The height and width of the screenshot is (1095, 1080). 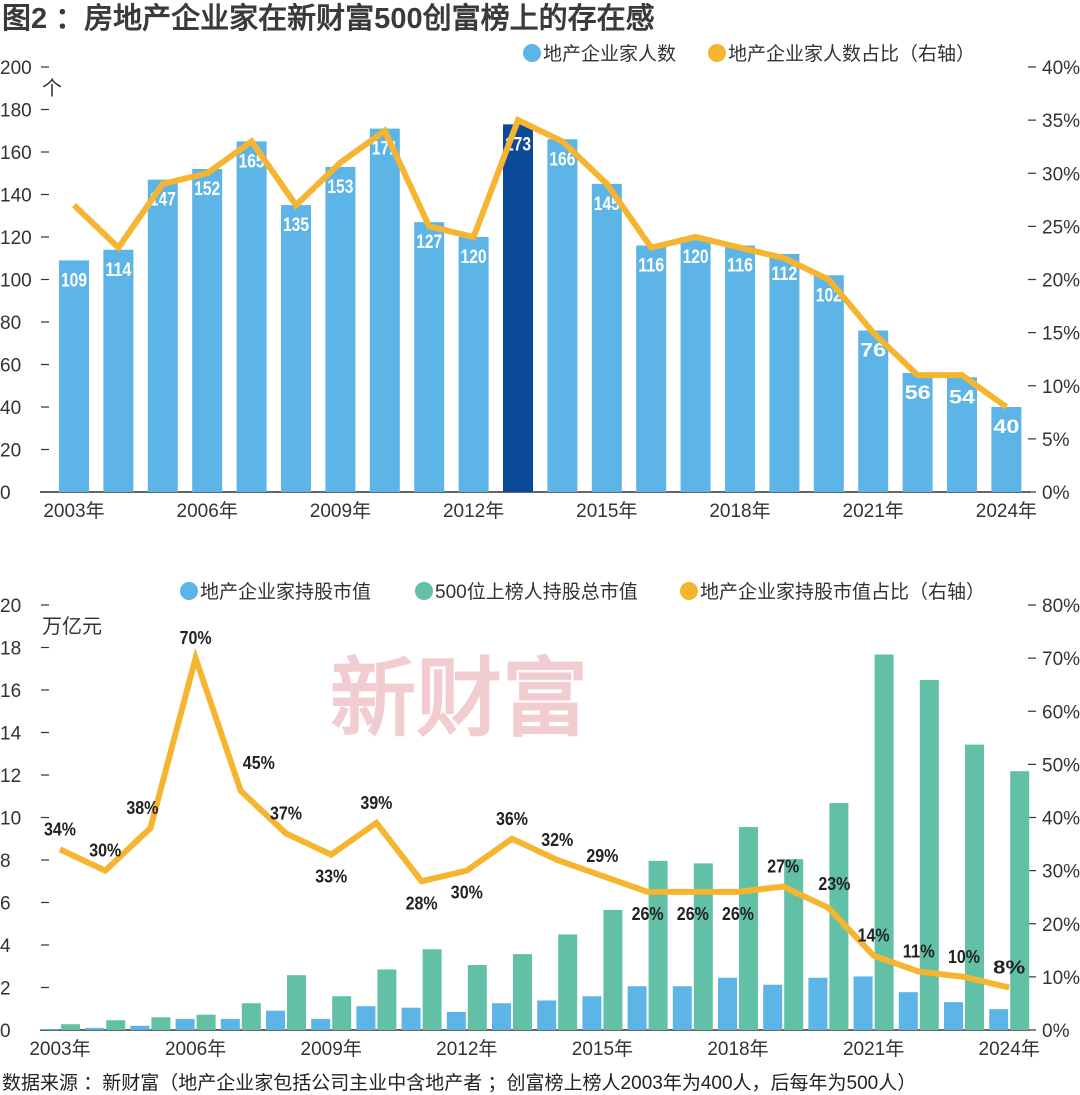 What do you see at coordinates (1061, 659) in the screenshot?
I see `y2-tick-label: 70%` at bounding box center [1061, 659].